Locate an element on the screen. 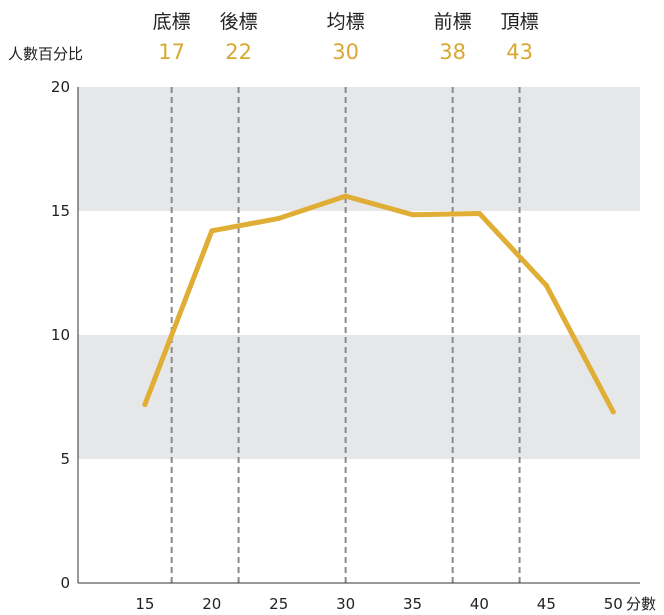  y-tick-label: 20 is located at coordinates (60, 87).